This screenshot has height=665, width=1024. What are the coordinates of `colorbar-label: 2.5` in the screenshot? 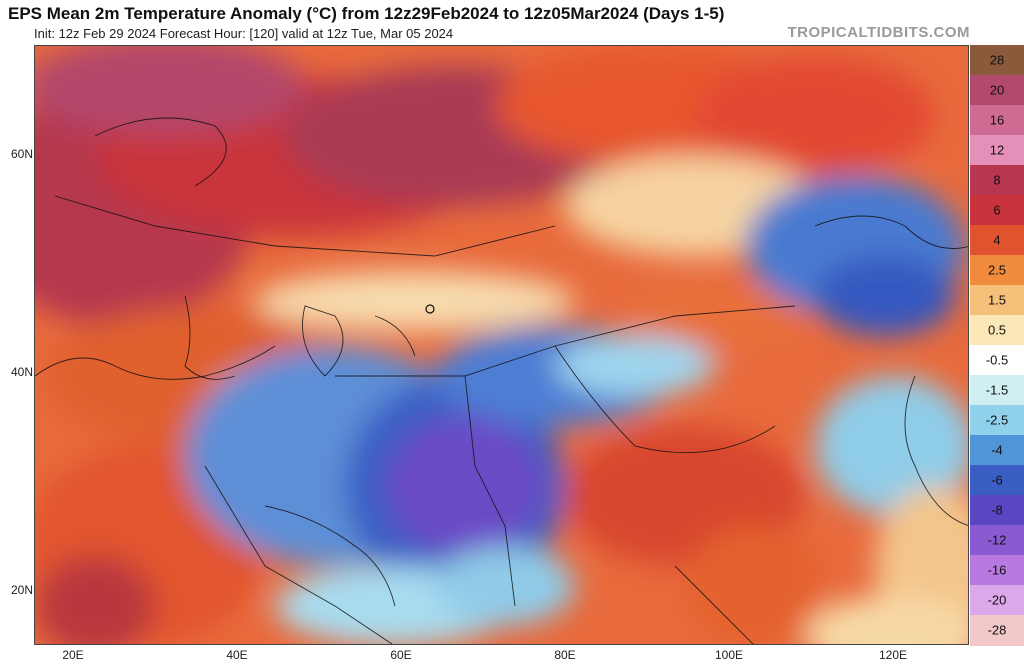 It's located at (997, 270).